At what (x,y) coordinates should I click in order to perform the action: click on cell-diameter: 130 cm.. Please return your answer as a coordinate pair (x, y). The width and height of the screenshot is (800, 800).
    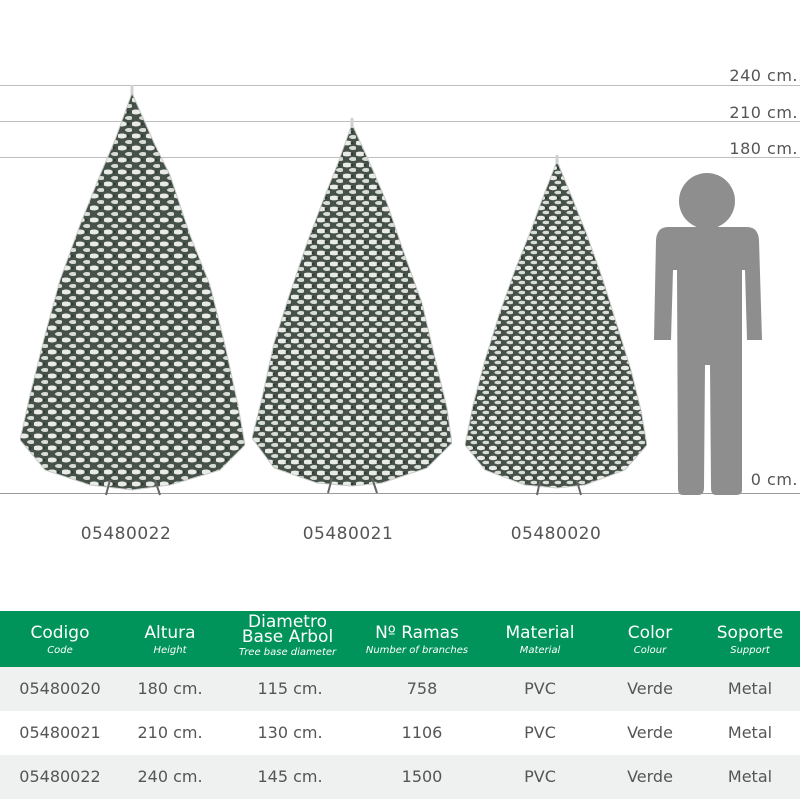
    Looking at the image, I should click on (290, 732).